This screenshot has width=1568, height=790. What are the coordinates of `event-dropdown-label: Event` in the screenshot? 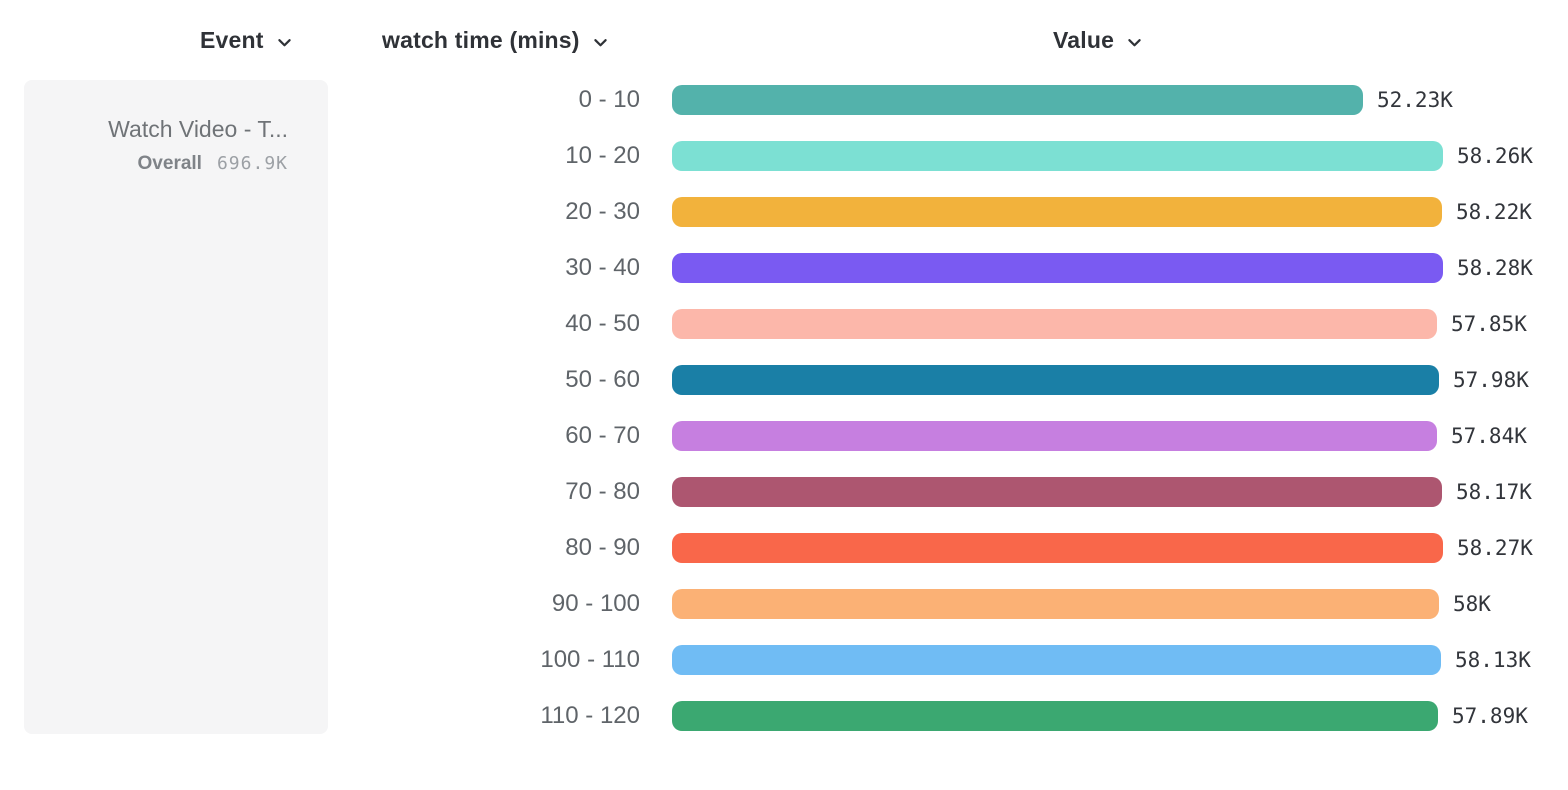 It's located at (232, 40).